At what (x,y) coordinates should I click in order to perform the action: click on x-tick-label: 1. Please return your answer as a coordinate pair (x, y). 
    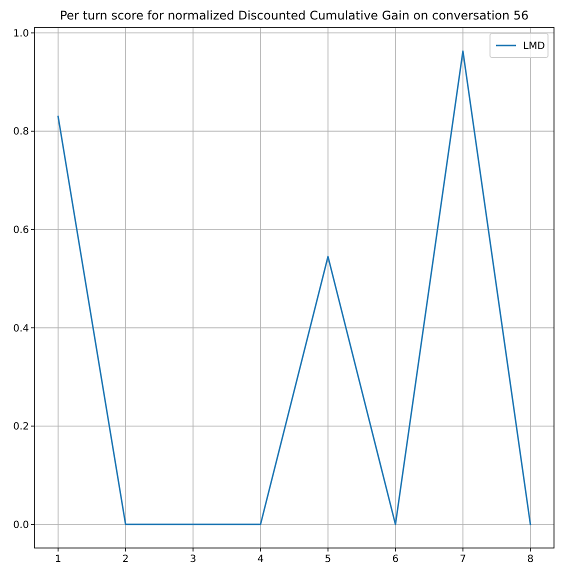
    Looking at the image, I should click on (58, 559).